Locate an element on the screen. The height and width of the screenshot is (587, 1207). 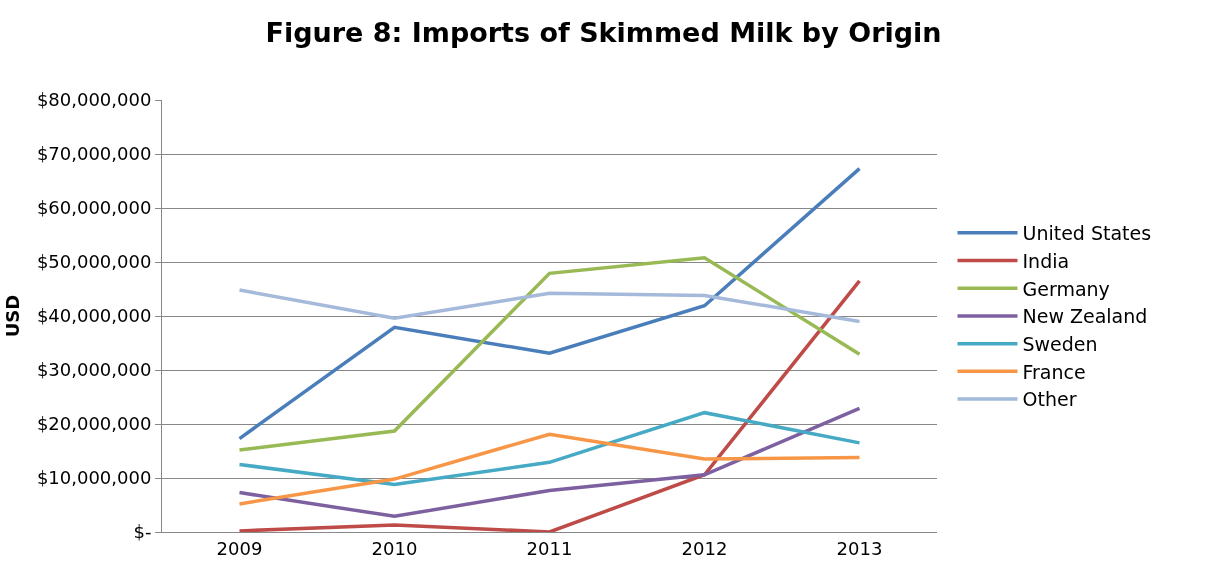
legend-label: Sweden is located at coordinates (1060, 344).